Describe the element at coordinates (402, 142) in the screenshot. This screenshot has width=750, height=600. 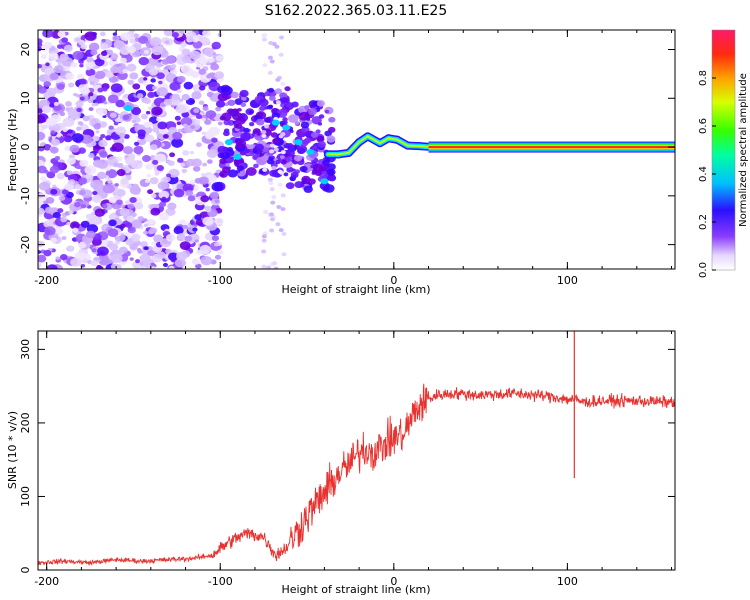
I see `signal-wave-core` at that location.